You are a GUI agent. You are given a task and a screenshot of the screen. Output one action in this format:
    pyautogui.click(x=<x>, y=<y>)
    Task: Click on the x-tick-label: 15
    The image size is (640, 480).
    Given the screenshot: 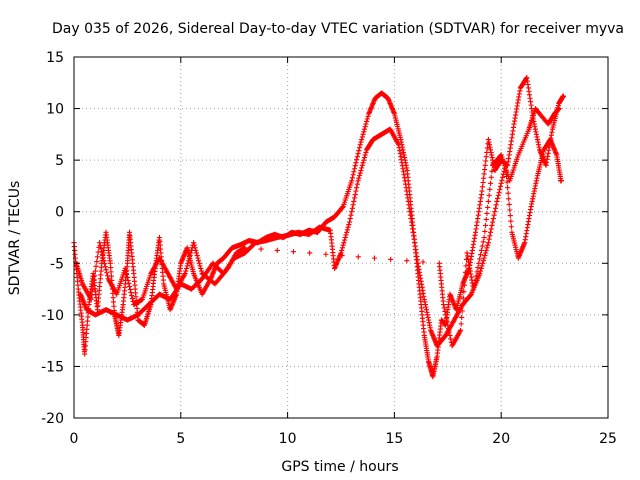 What is the action you would take?
    pyautogui.click(x=394, y=439)
    